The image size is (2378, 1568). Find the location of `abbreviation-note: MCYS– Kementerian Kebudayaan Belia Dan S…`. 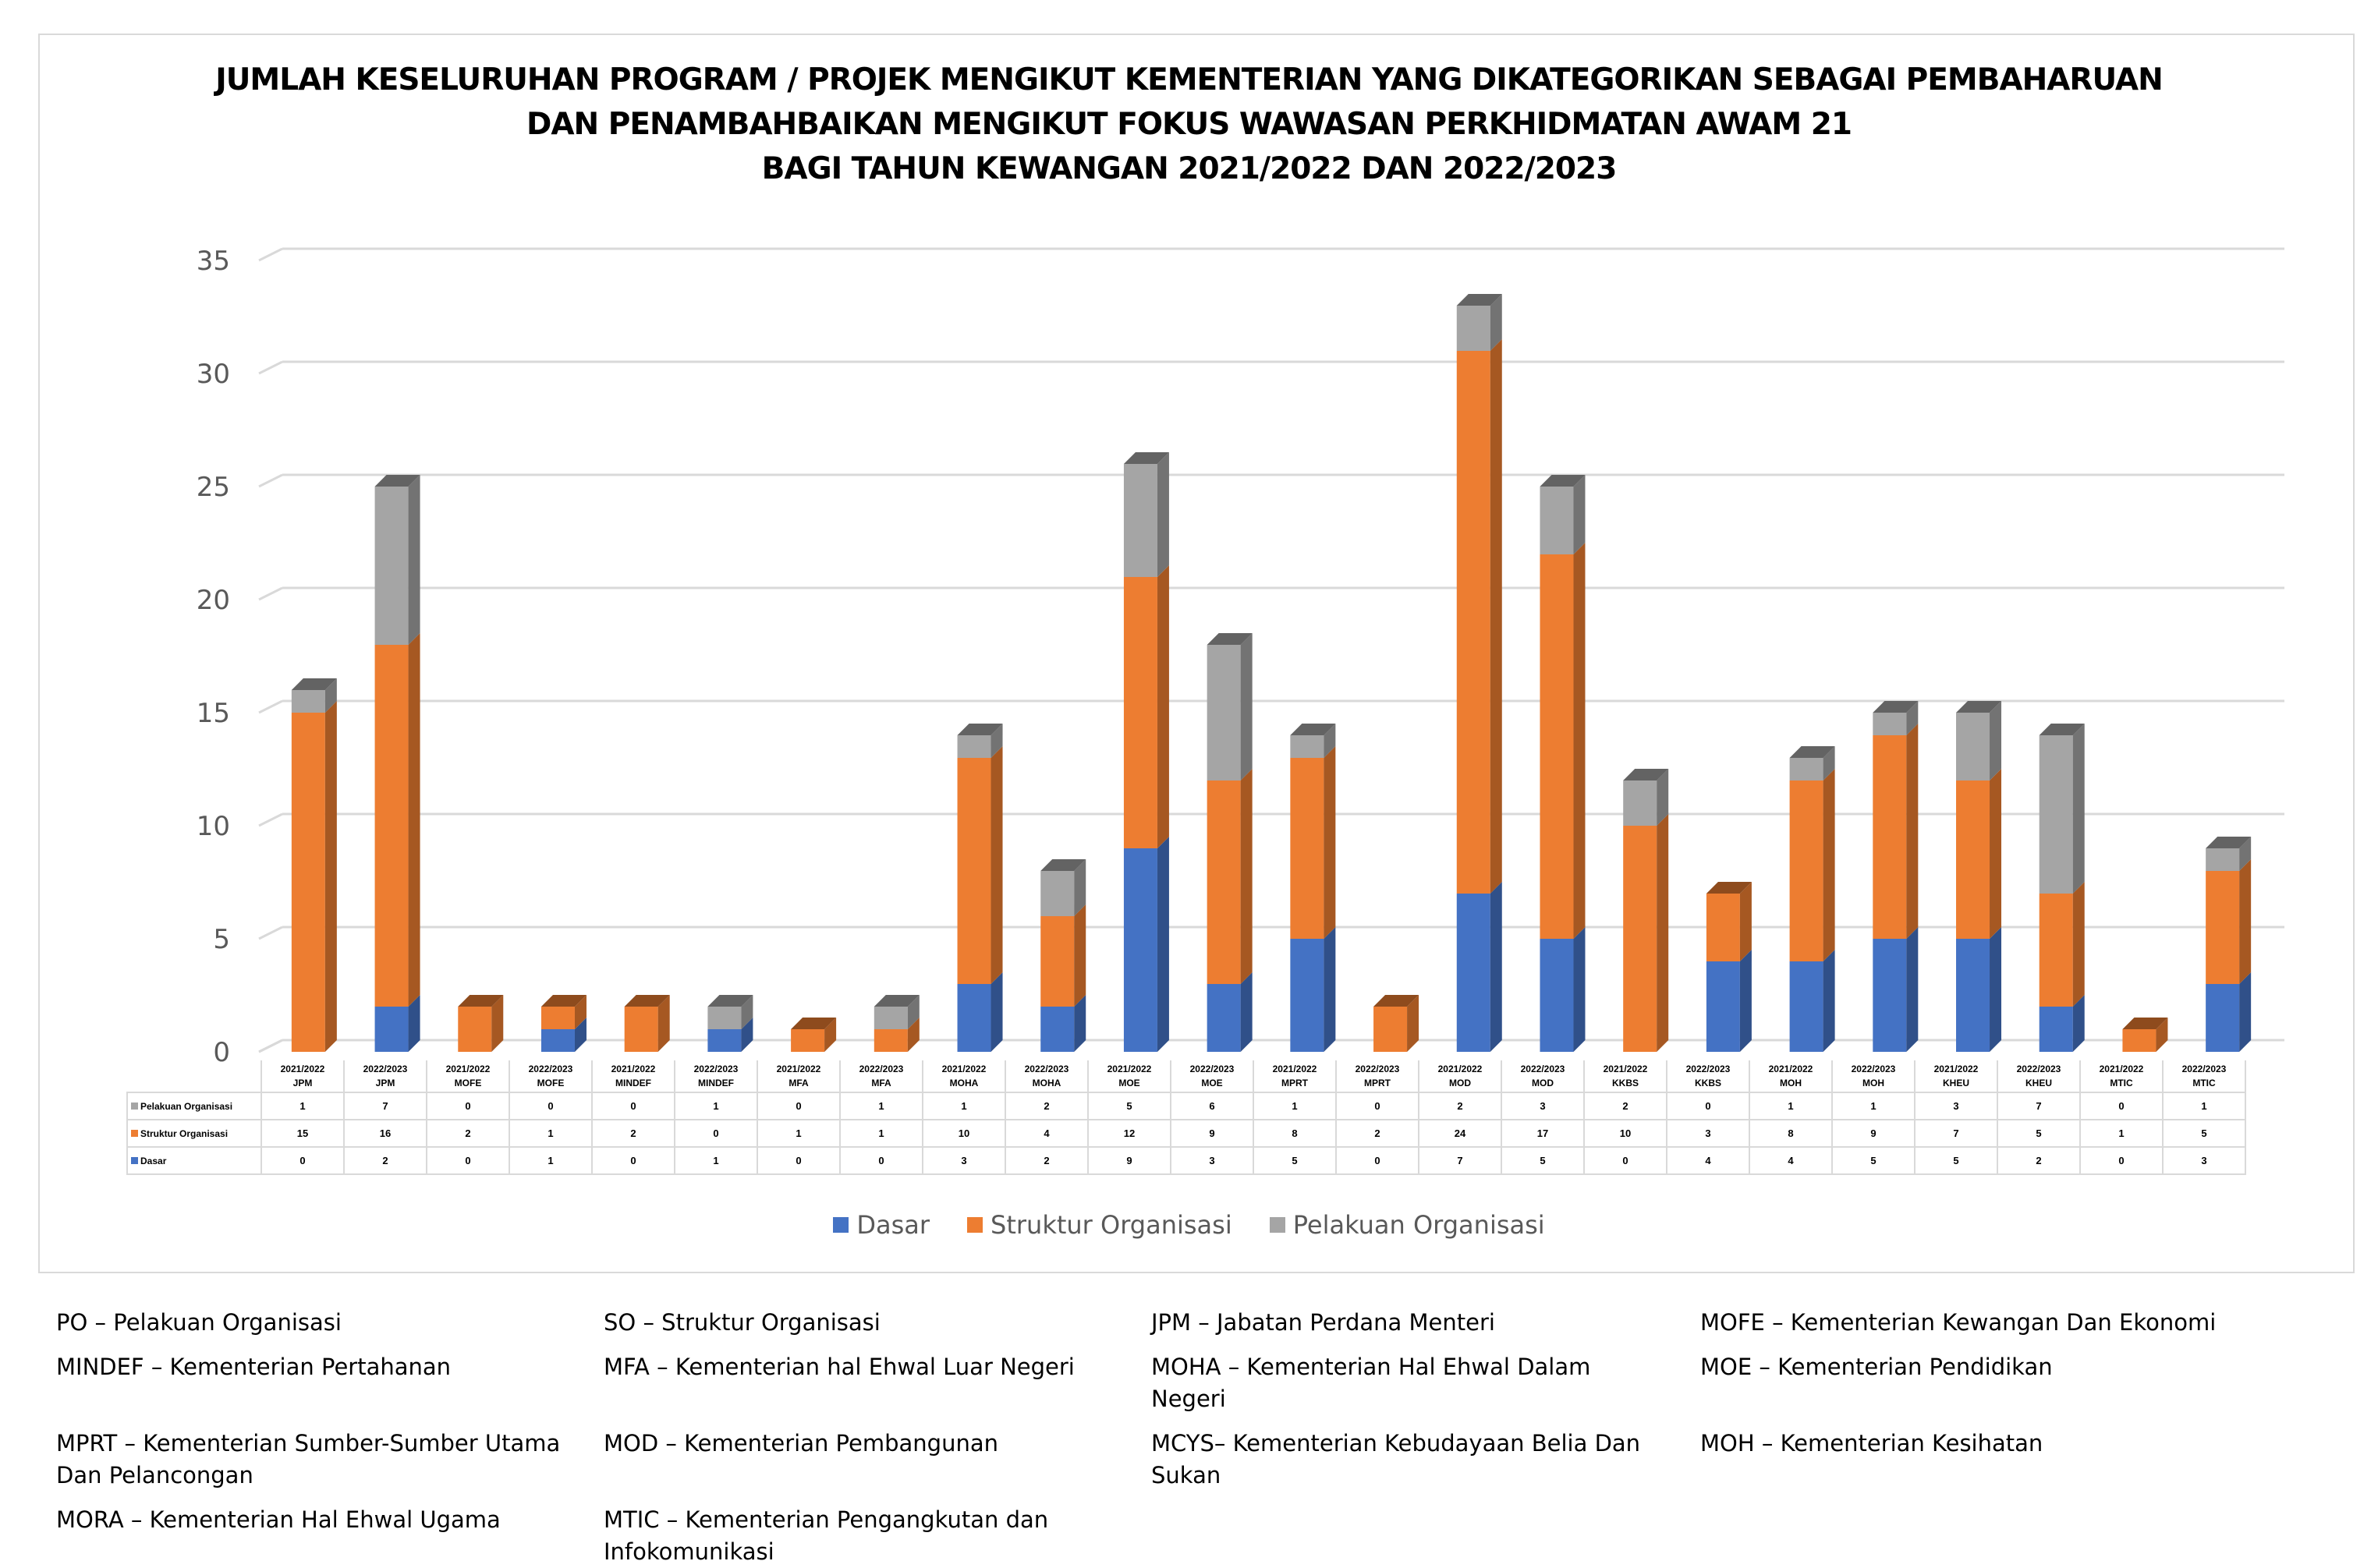

abbreviation-note: MCYS– Kementerian Kebudayaan Belia Dan S… is located at coordinates (1396, 1459).